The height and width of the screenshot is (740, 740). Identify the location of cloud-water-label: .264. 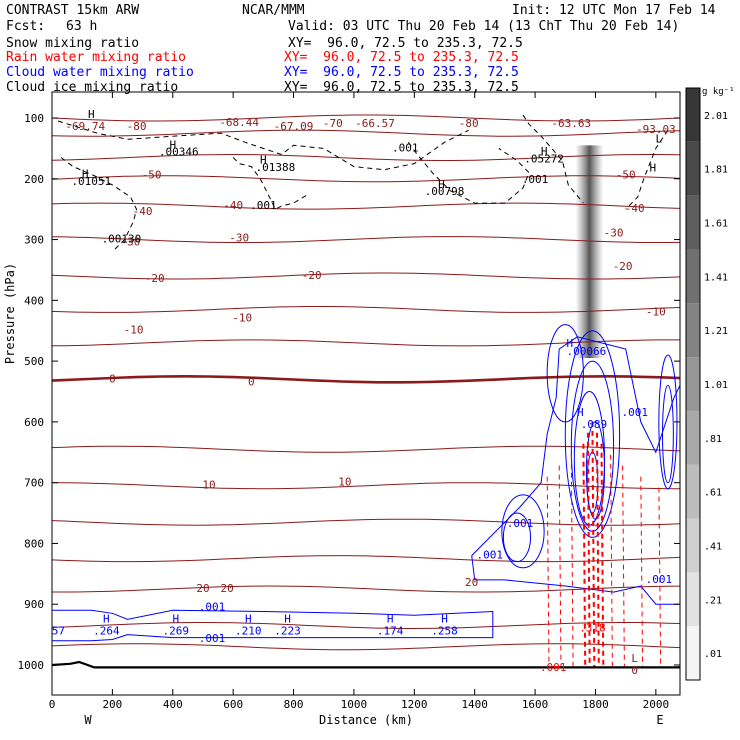
(106, 631).